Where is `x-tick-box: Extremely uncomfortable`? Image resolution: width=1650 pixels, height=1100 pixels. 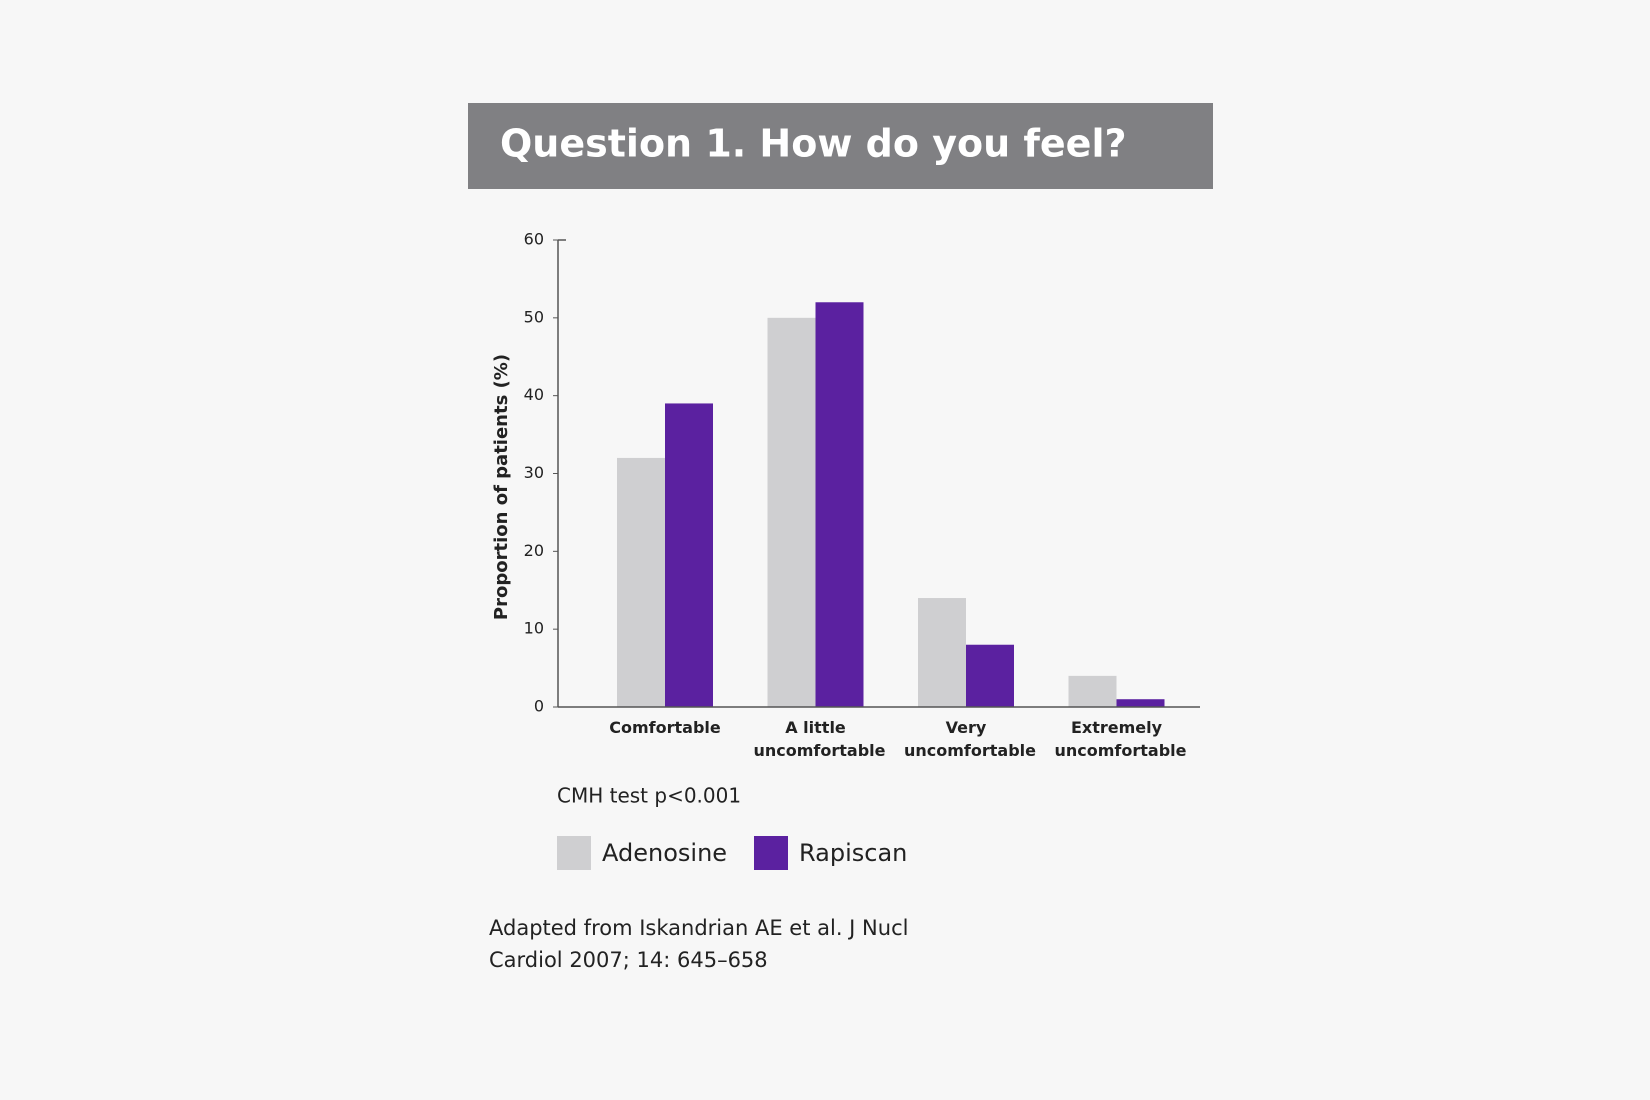 x-tick-box: Extremely uncomfortable is located at coordinates (1120, 739).